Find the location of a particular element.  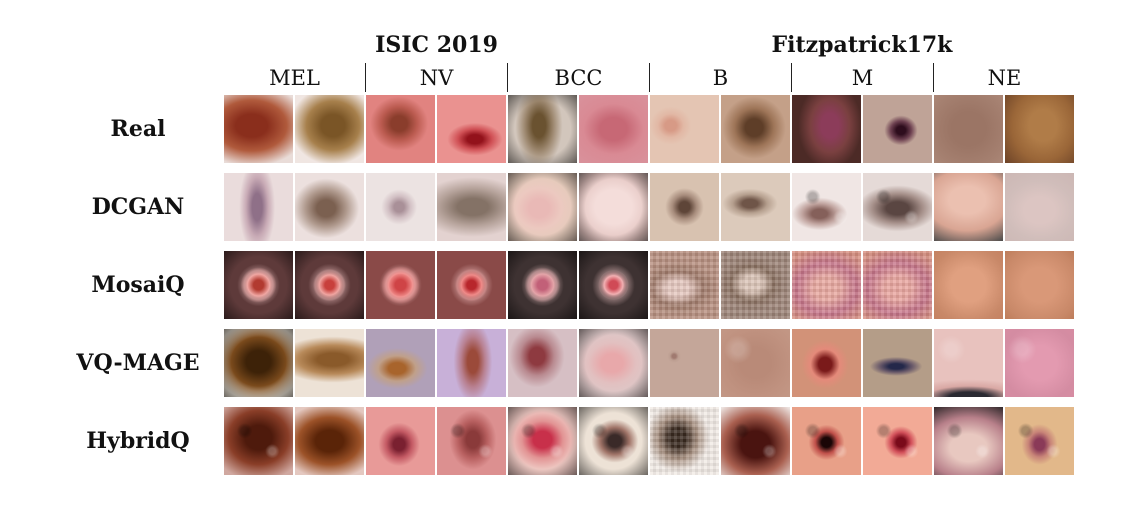

group-title-fitzpatrick17k: Fitzpatrick17k is located at coordinates (862, 45).